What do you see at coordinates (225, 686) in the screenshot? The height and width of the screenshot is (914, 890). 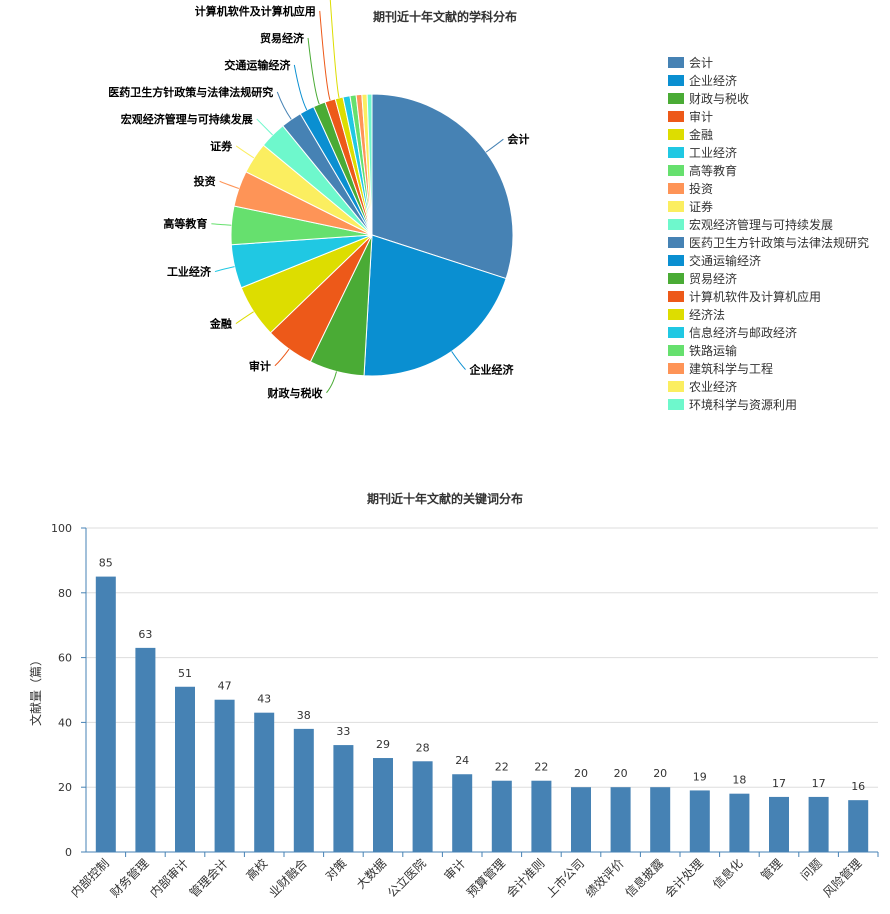 I see `bar-value-label: 47` at bounding box center [225, 686].